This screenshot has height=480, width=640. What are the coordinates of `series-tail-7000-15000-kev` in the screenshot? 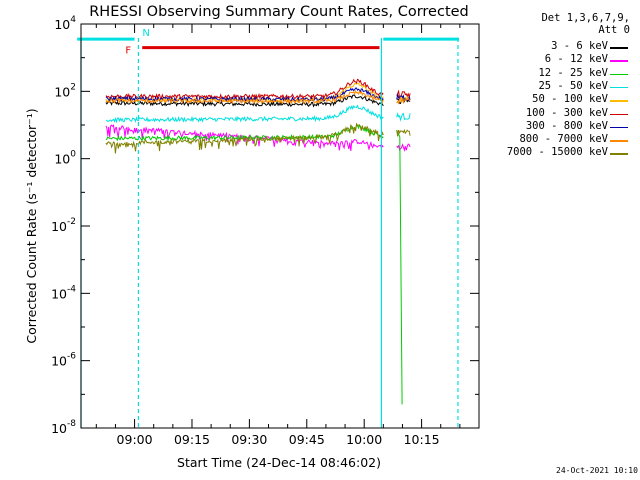 It's located at (403, 132).